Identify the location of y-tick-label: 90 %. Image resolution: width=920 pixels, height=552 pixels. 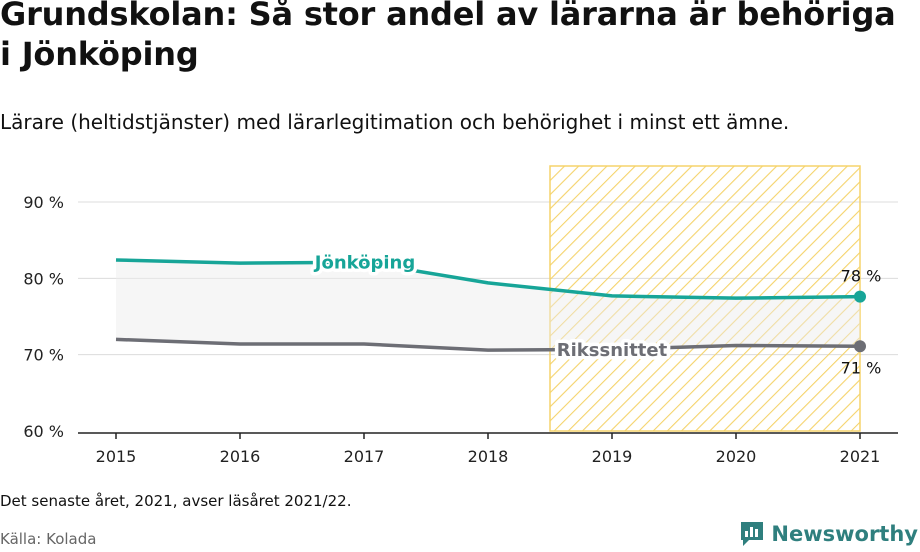
(43, 202).